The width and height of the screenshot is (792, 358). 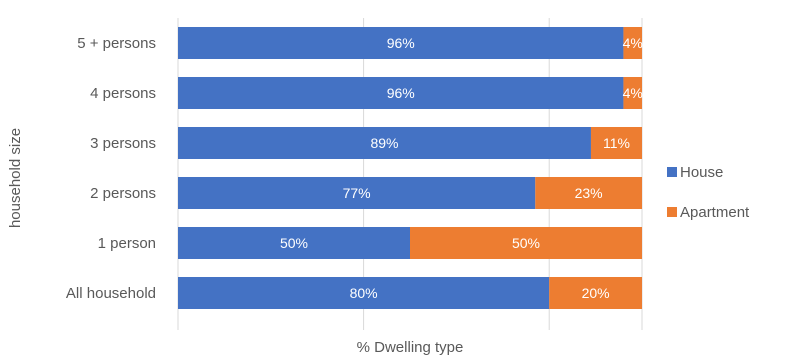 I want to click on data-label: 77%, so click(x=357, y=193).